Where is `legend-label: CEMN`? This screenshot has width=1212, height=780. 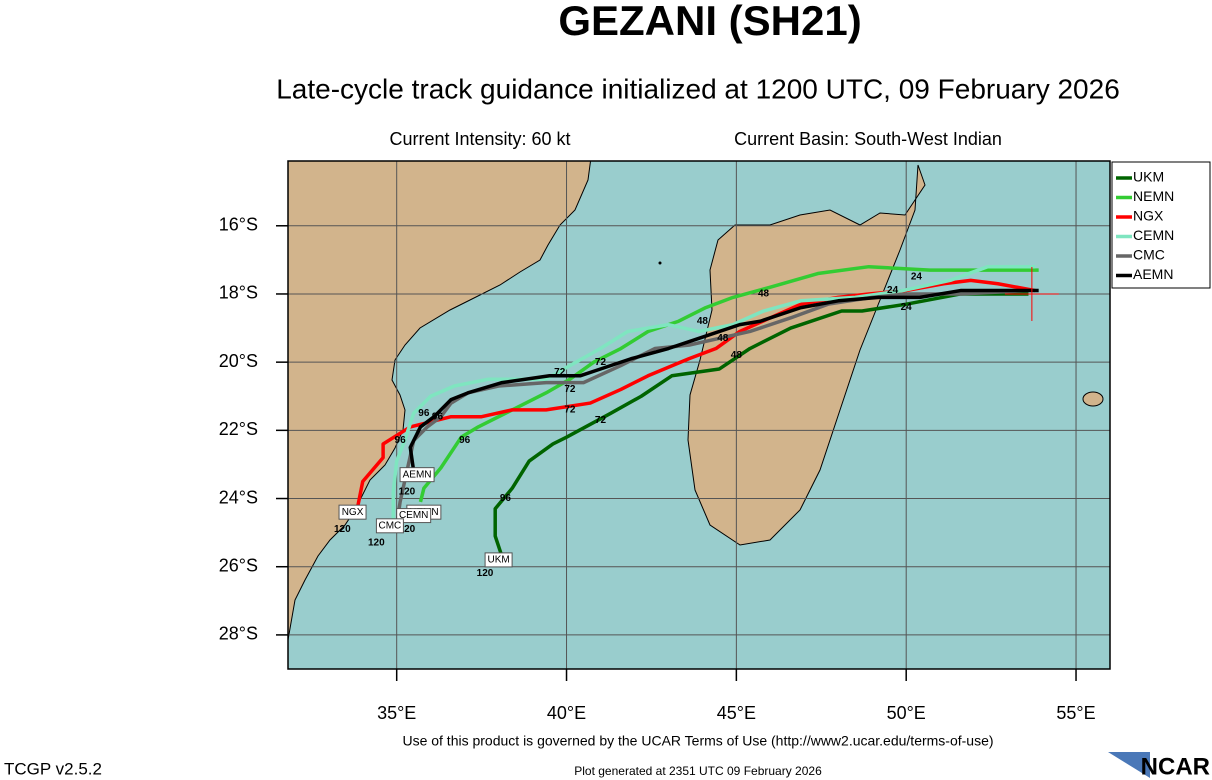 legend-label: CEMN is located at coordinates (1153, 235).